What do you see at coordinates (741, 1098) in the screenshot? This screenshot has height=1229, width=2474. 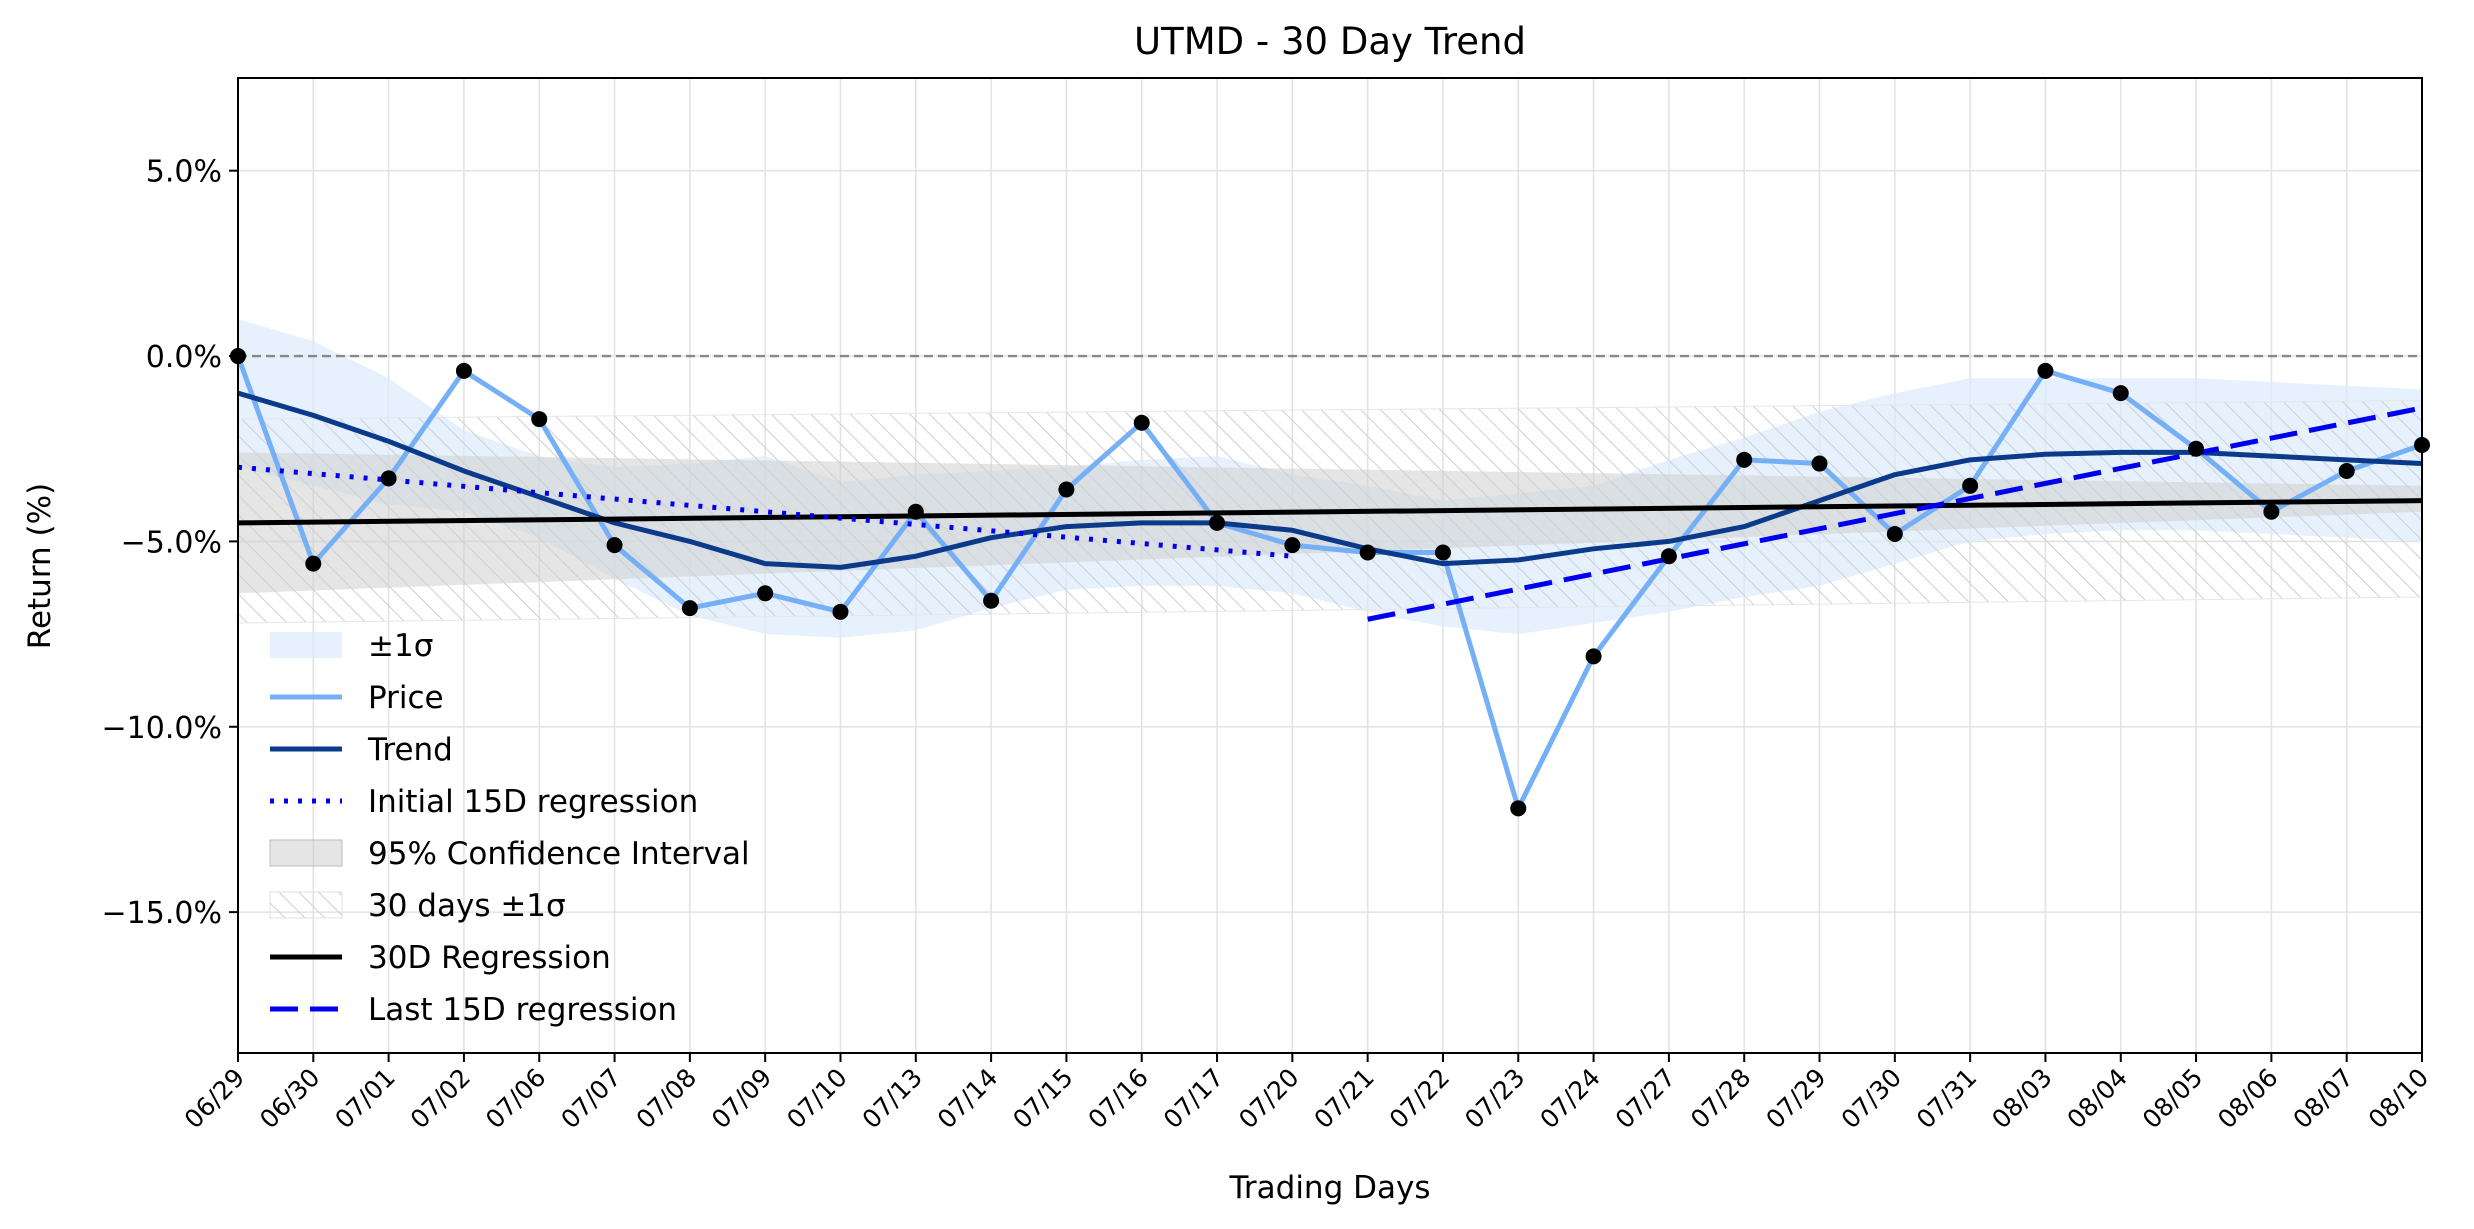 I see `x-tick-label: 07/09` at bounding box center [741, 1098].